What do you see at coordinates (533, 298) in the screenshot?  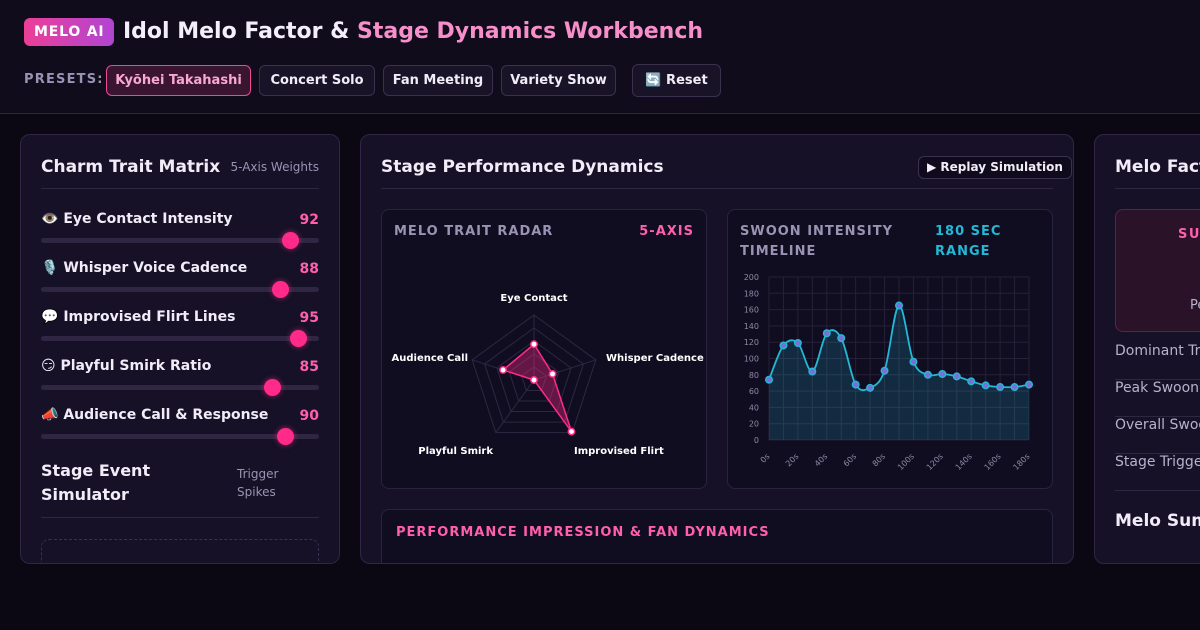 I see `radar-axis-label: Eye Contact` at bounding box center [533, 298].